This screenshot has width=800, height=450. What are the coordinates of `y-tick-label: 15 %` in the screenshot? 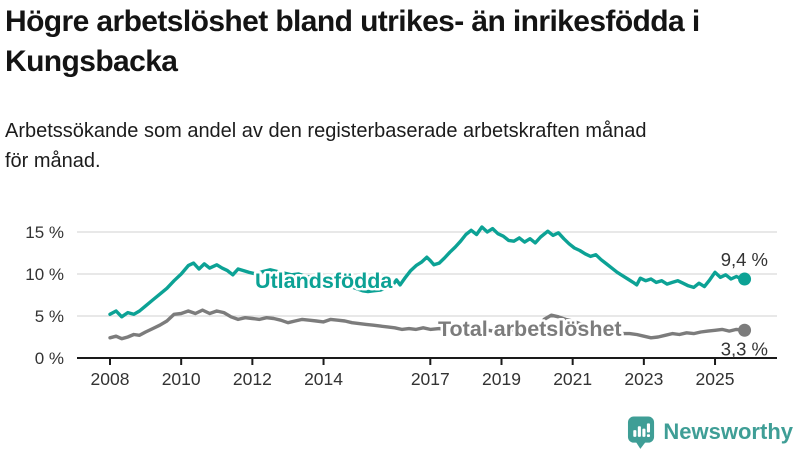 It's located at (44, 232).